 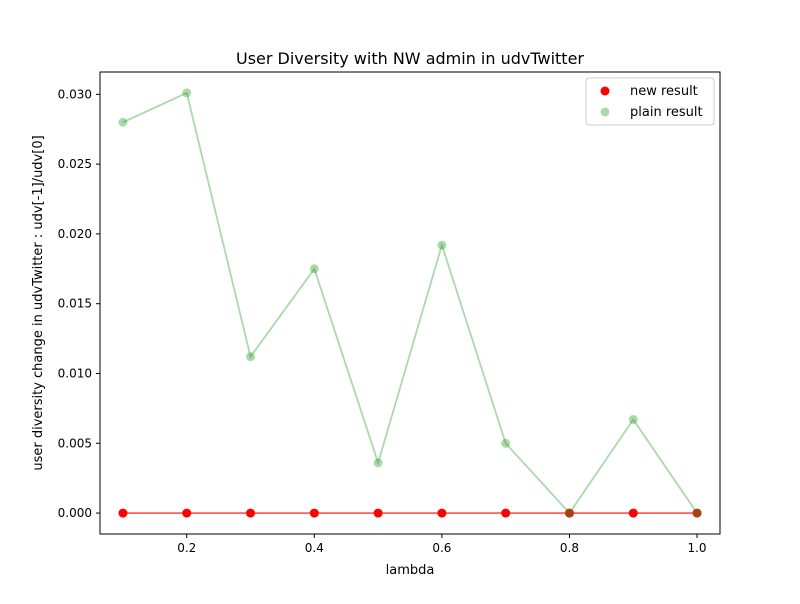 What do you see at coordinates (666, 112) in the screenshot?
I see `legend-label: plain result` at bounding box center [666, 112].